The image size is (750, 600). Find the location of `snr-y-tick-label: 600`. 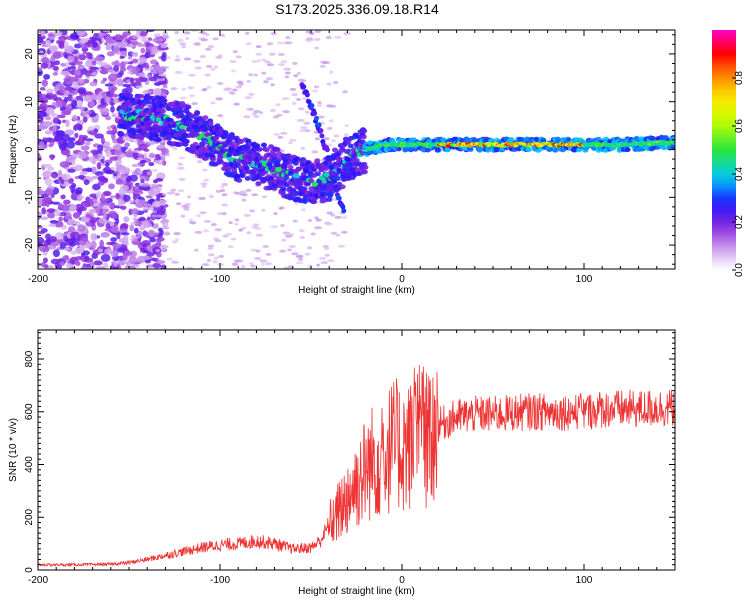

snr-y-tick-label: 600 is located at coordinates (29, 411).